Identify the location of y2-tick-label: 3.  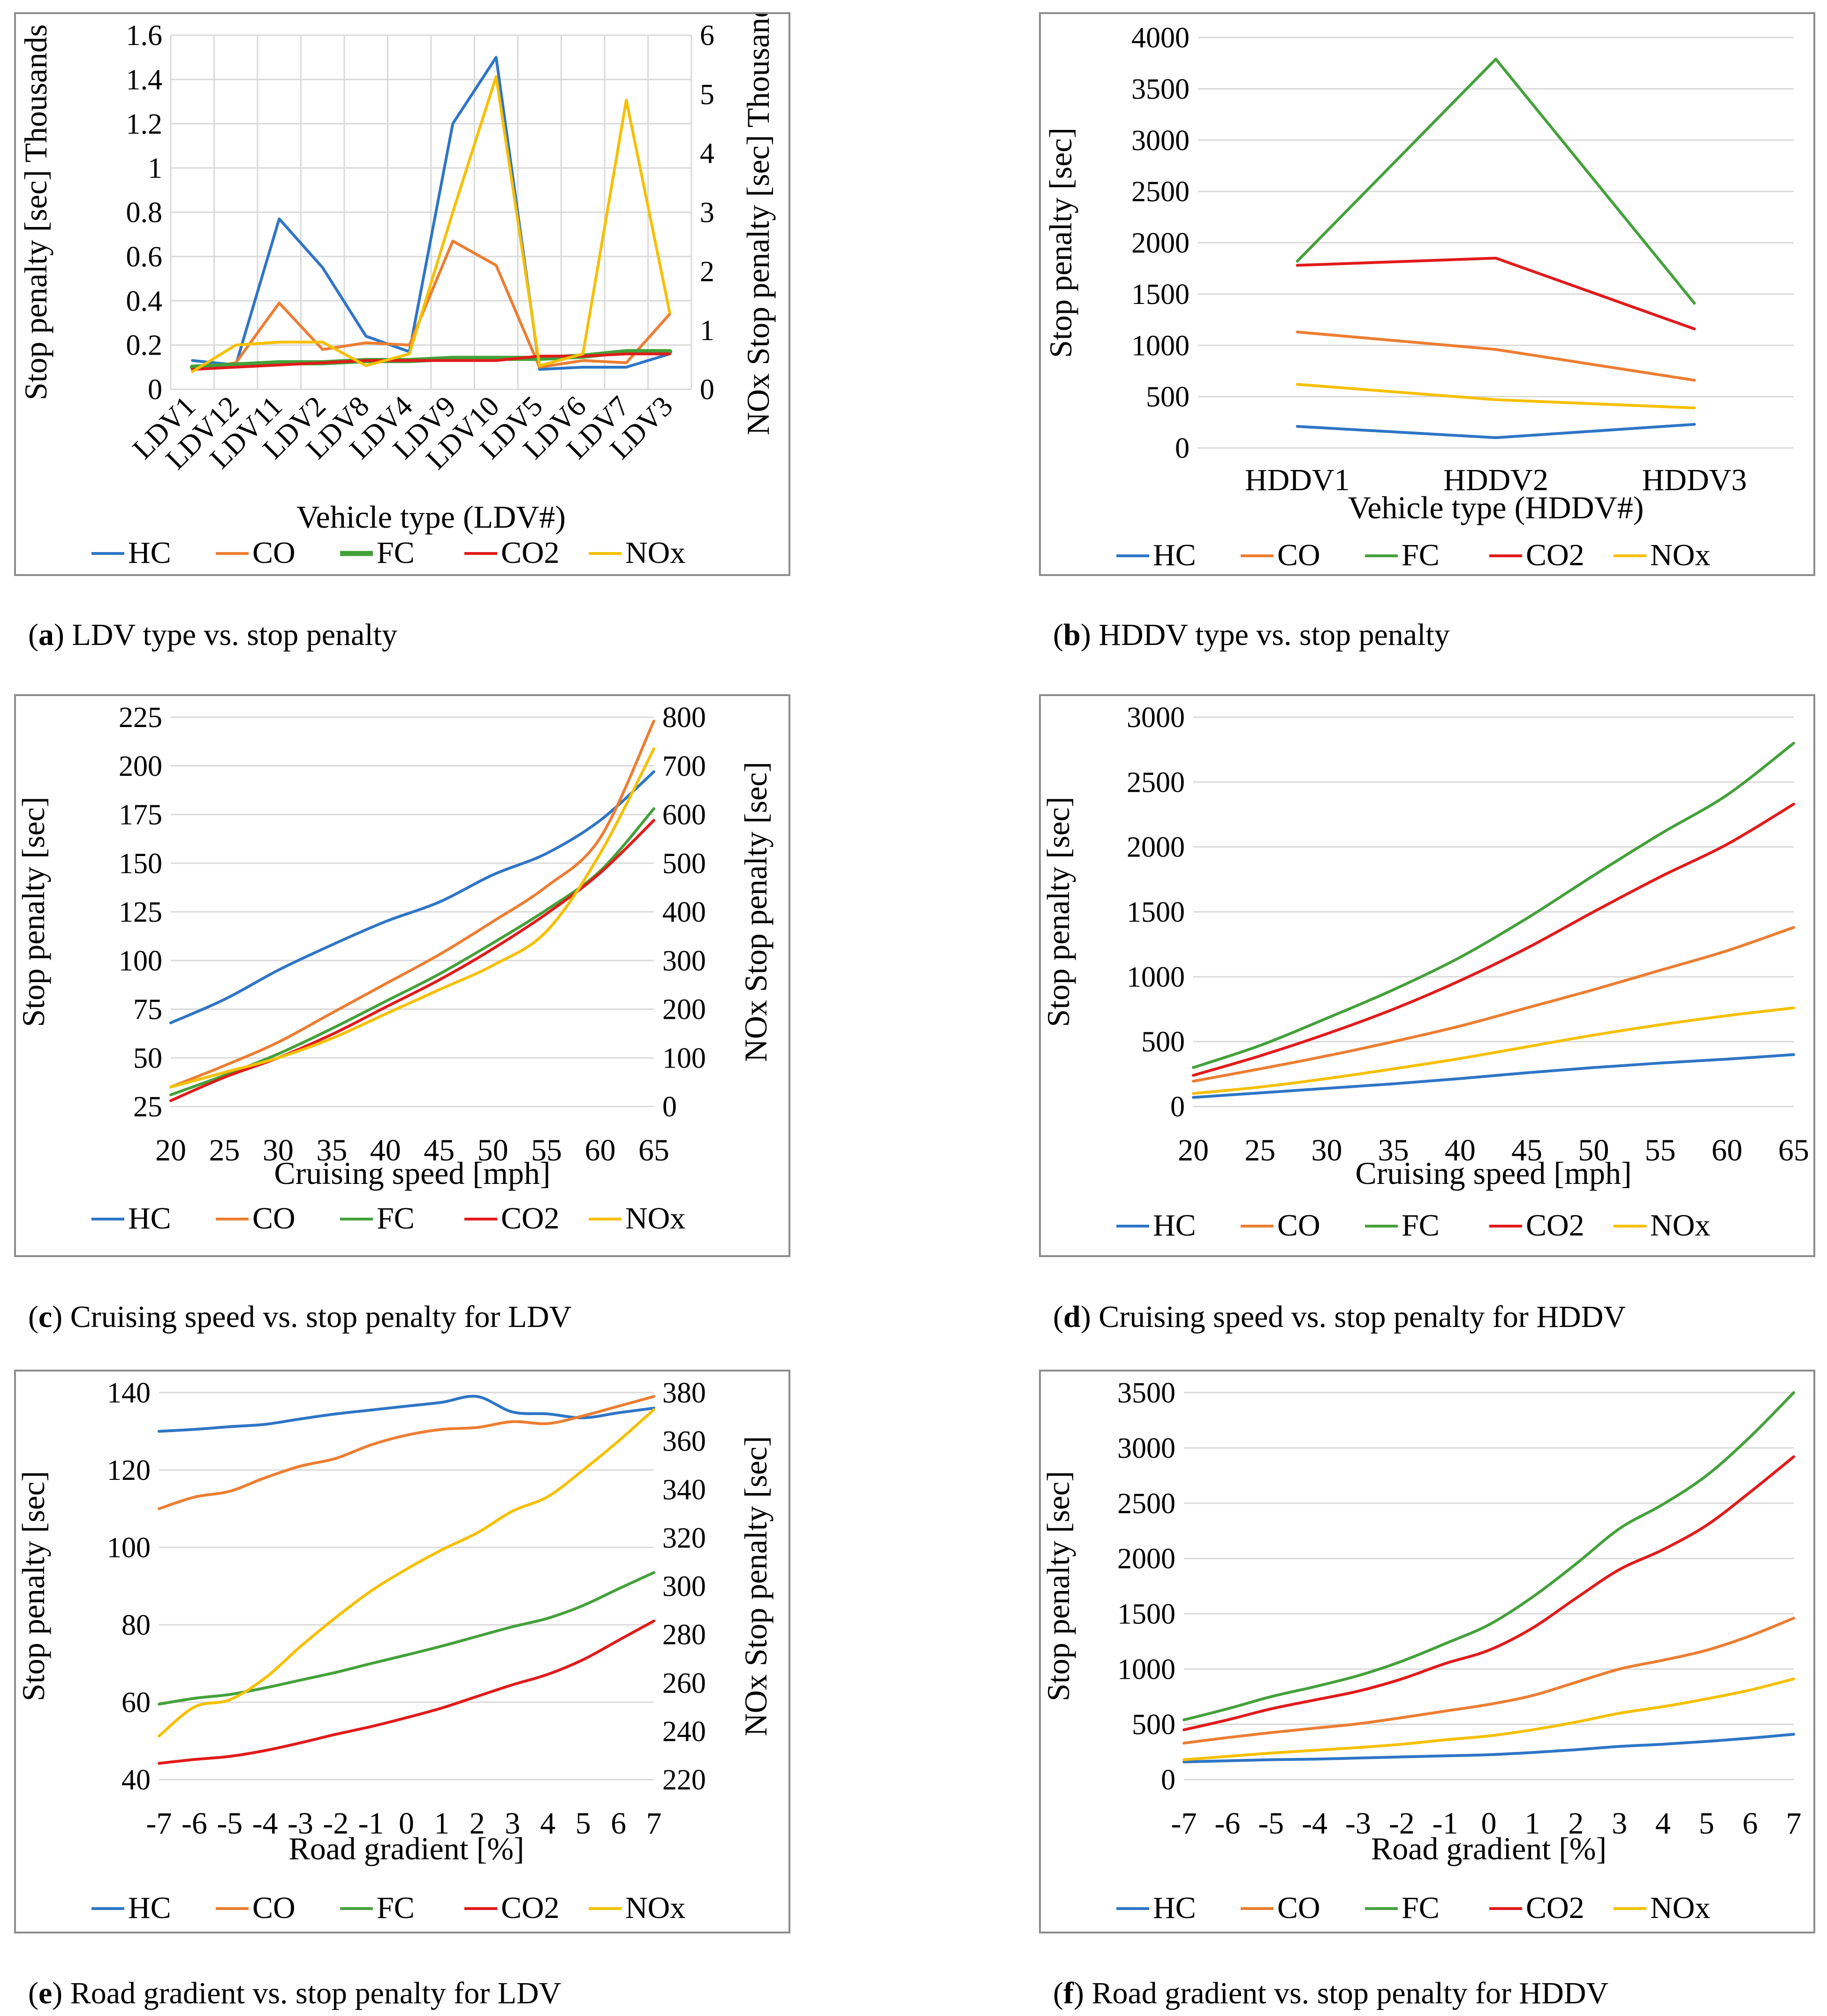
(707, 213).